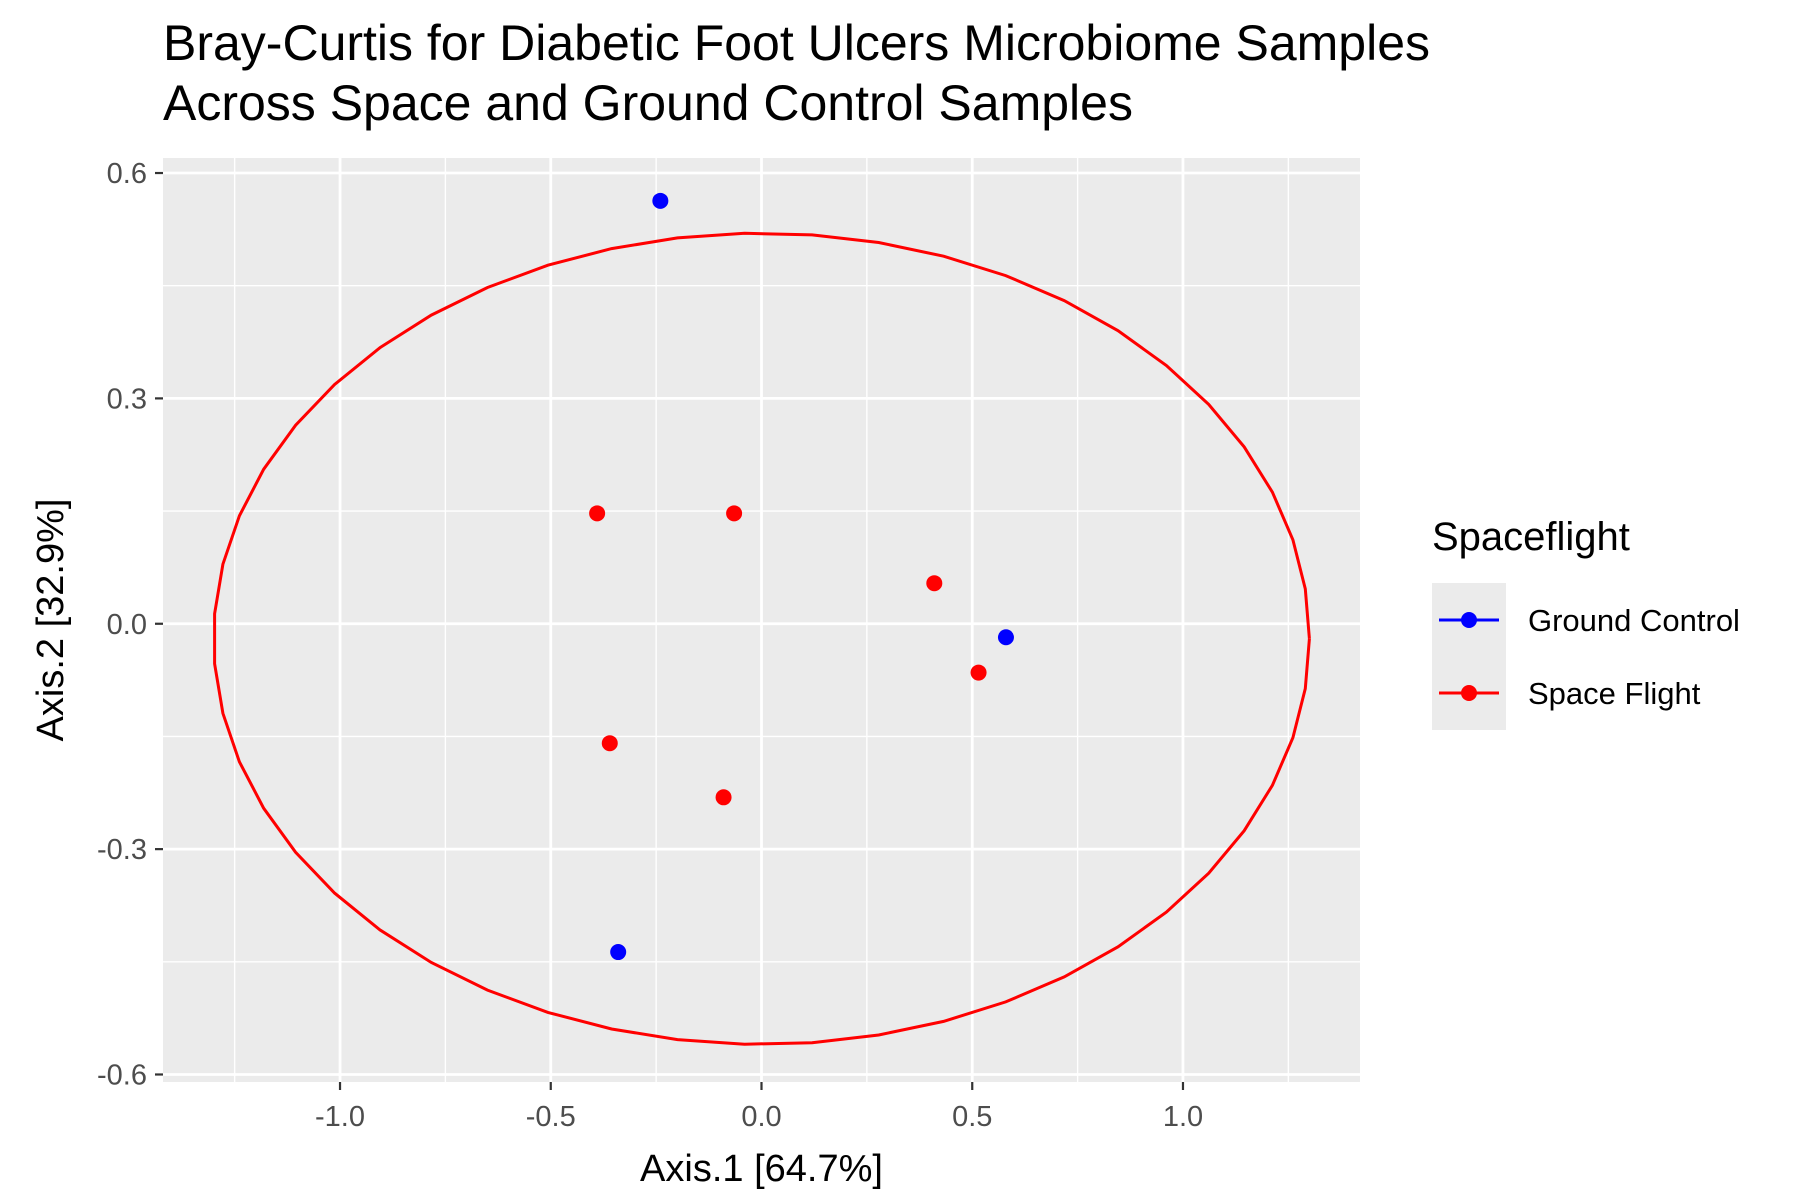 Image resolution: width=1800 pixels, height=1200 pixels. I want to click on legend-key-point-space-flight, so click(1469, 693).